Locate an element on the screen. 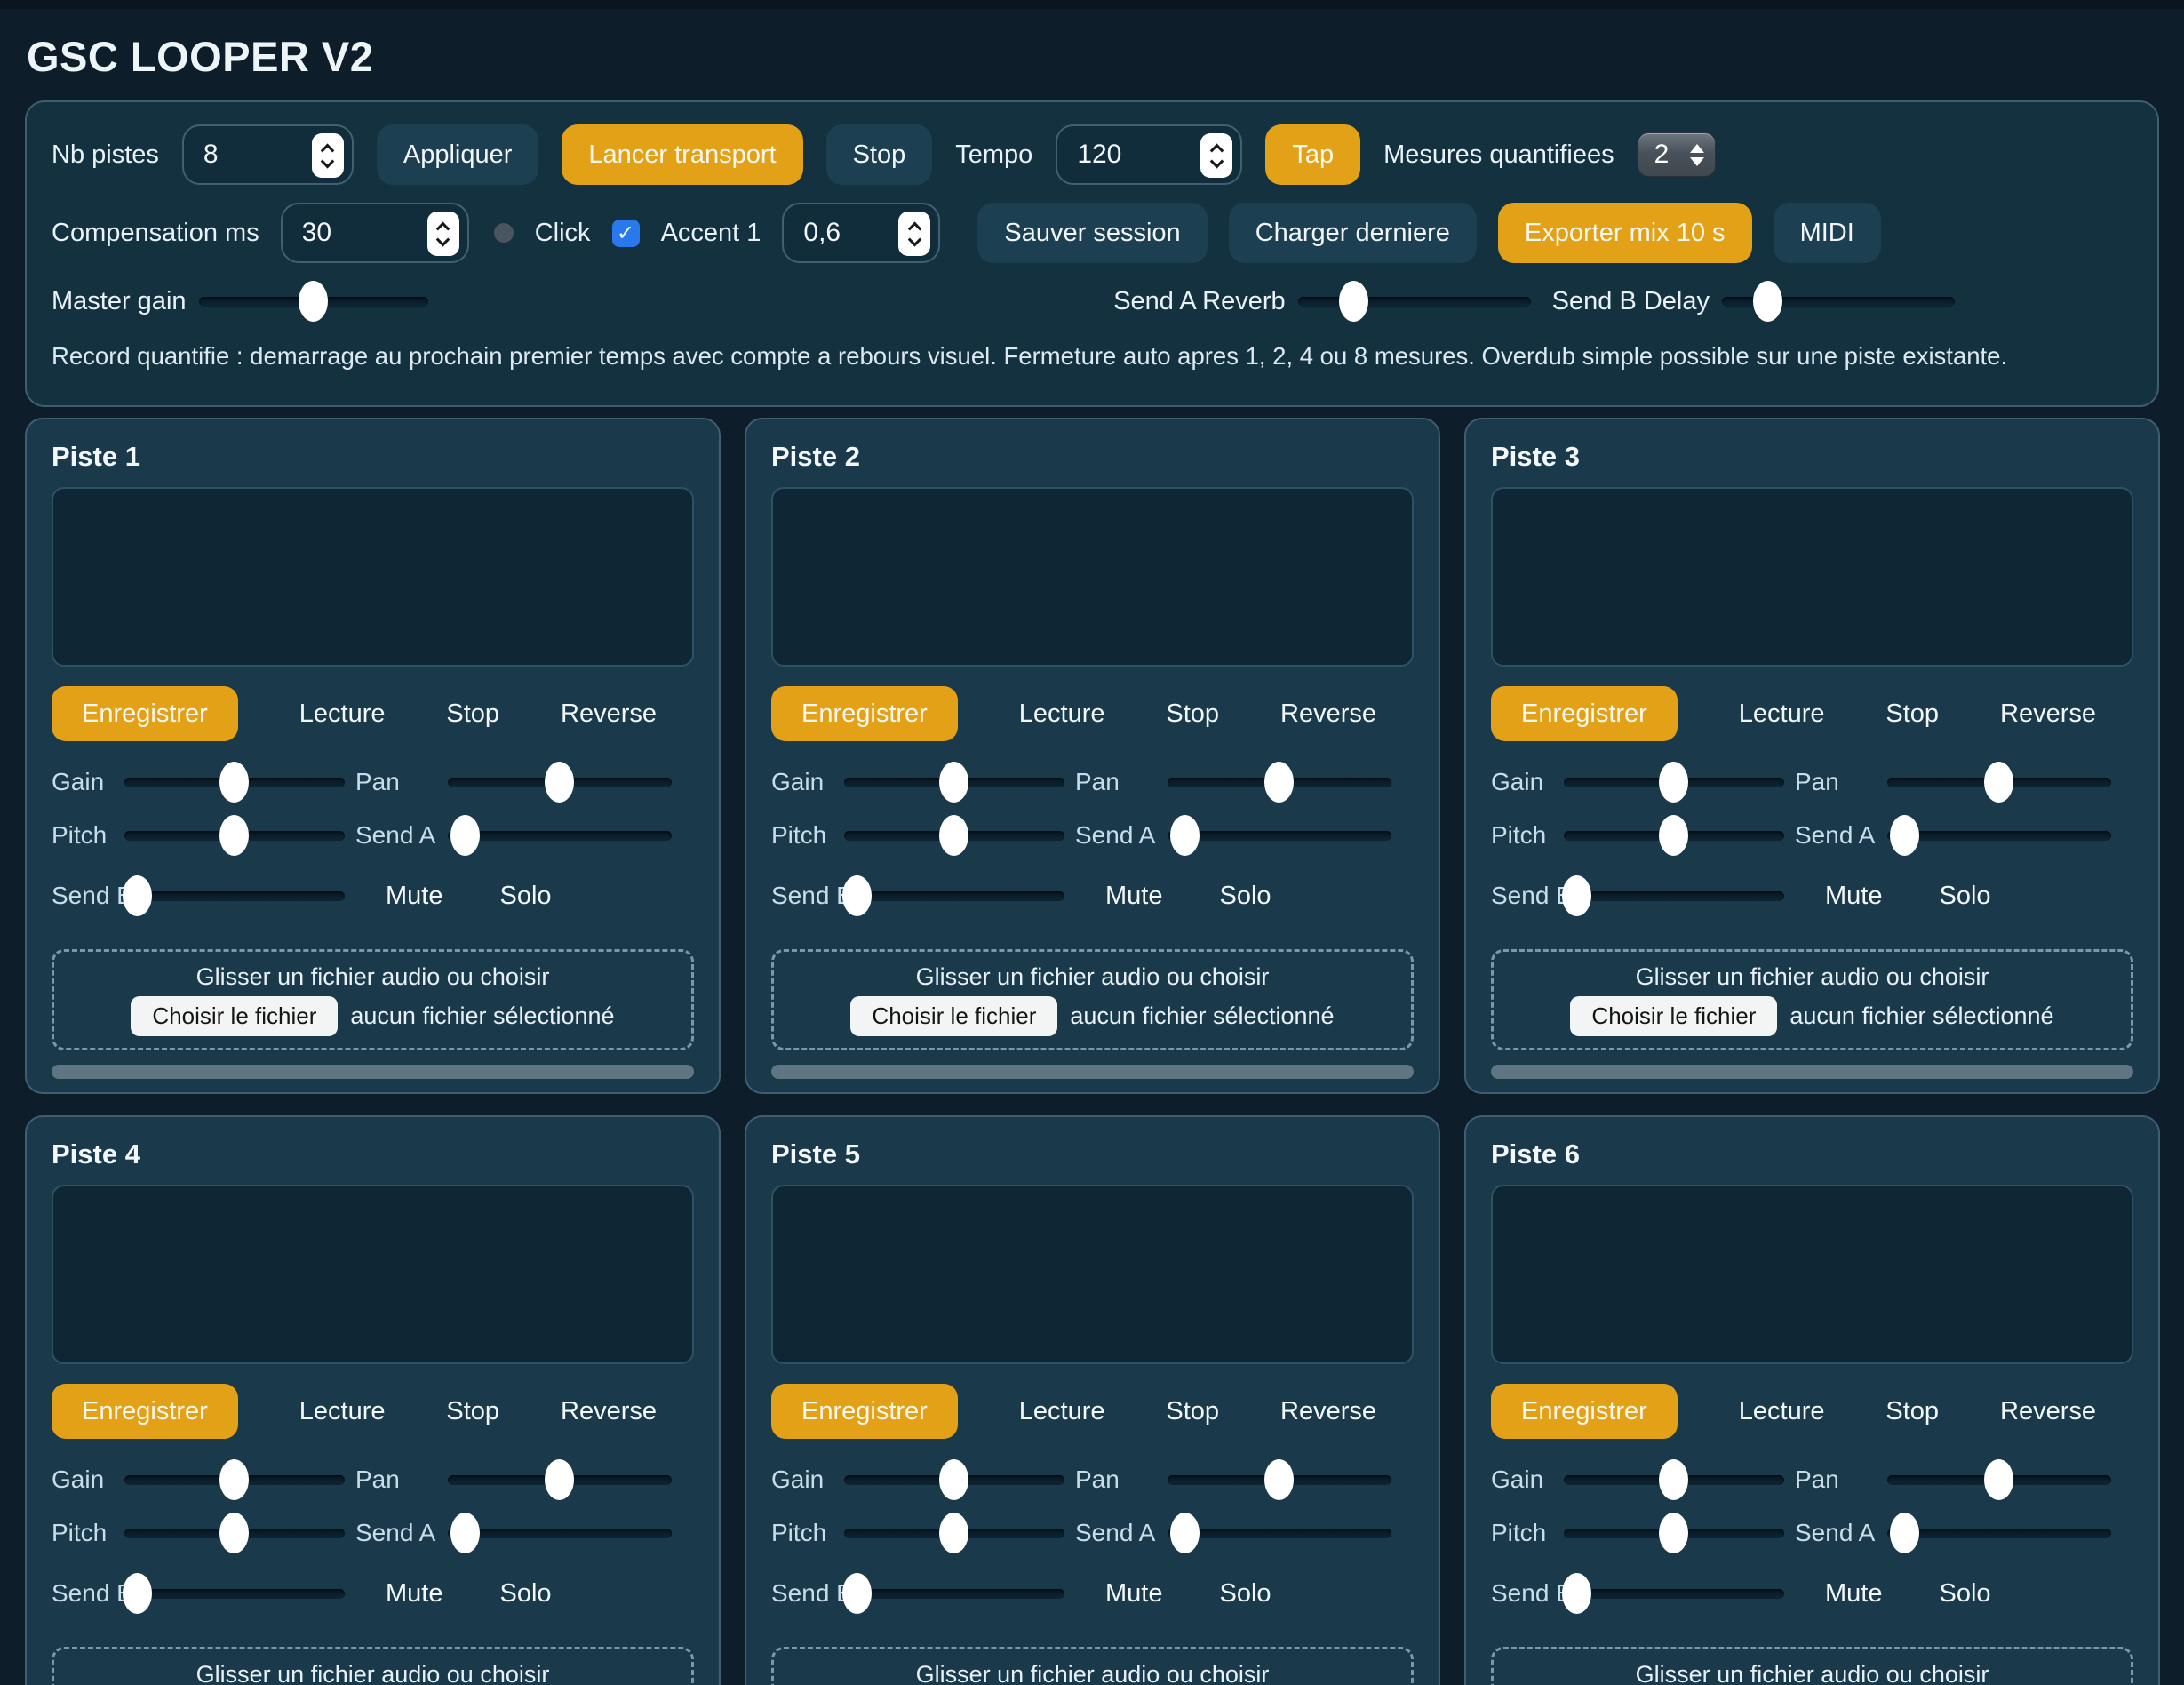  charger-derniere-button: Charger derniere is located at coordinates (1353, 233).